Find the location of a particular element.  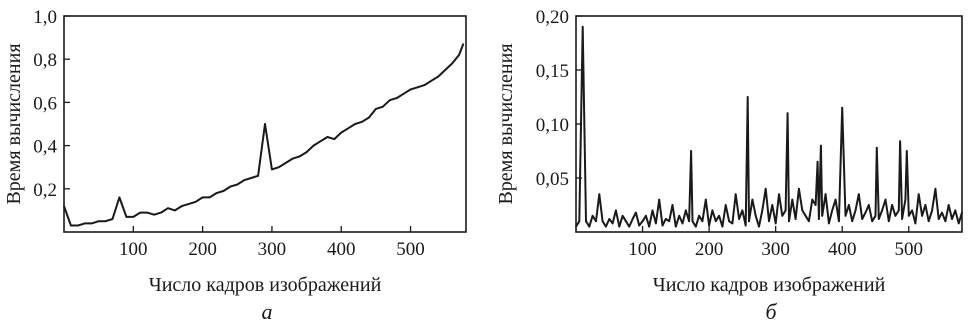

y-tick-label-a-1: 0,4 is located at coordinates (45, 147).